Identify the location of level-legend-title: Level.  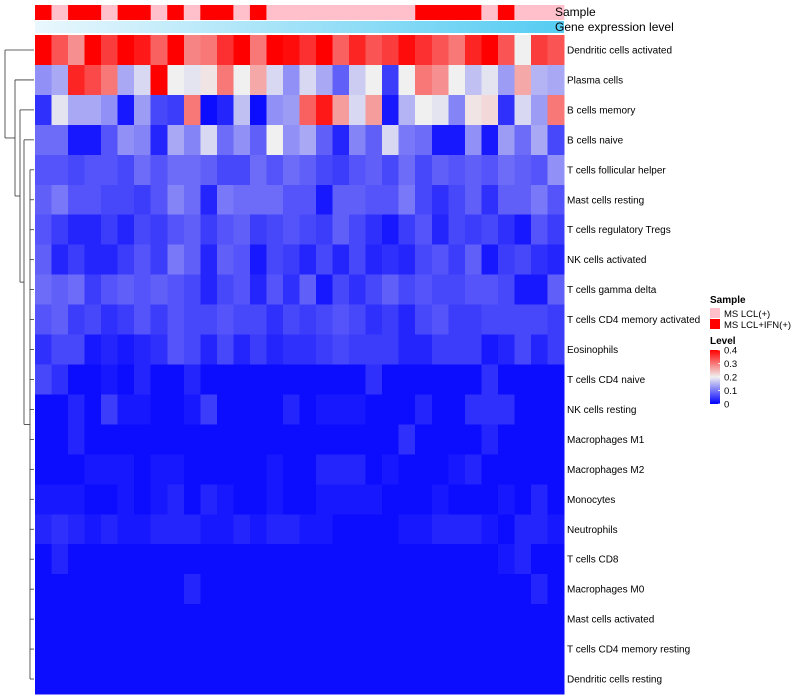
(723, 341).